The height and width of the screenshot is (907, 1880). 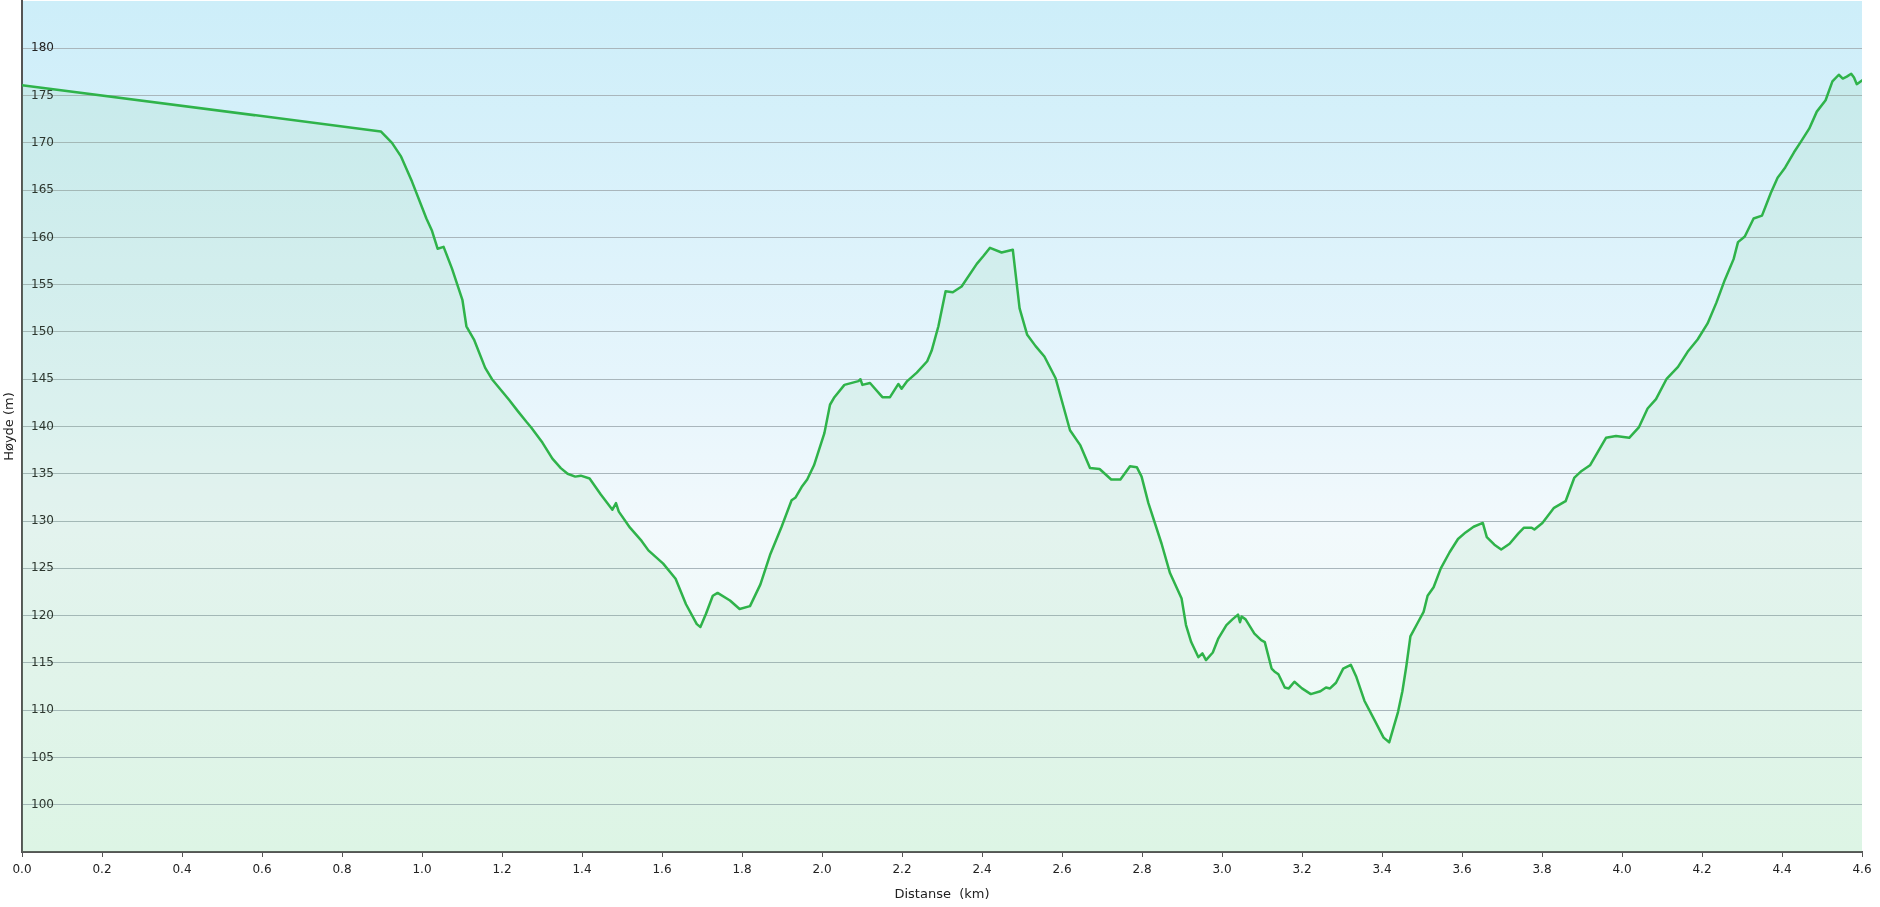 I want to click on y-tick-label: 140, so click(x=42, y=425).